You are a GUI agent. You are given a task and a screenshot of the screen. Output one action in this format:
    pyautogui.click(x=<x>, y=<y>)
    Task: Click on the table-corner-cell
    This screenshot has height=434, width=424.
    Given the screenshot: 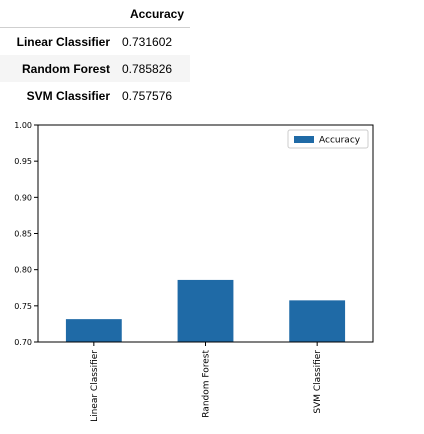 What is the action you would take?
    pyautogui.click(x=58, y=14)
    